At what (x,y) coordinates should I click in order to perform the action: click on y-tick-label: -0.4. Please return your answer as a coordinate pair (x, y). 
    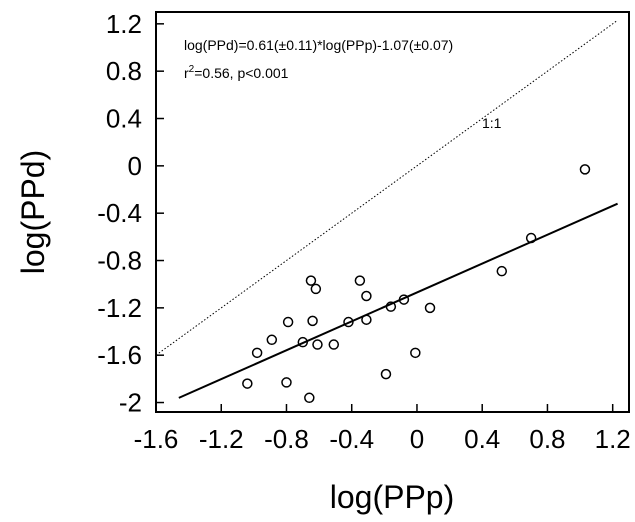
    Looking at the image, I should click on (119, 213).